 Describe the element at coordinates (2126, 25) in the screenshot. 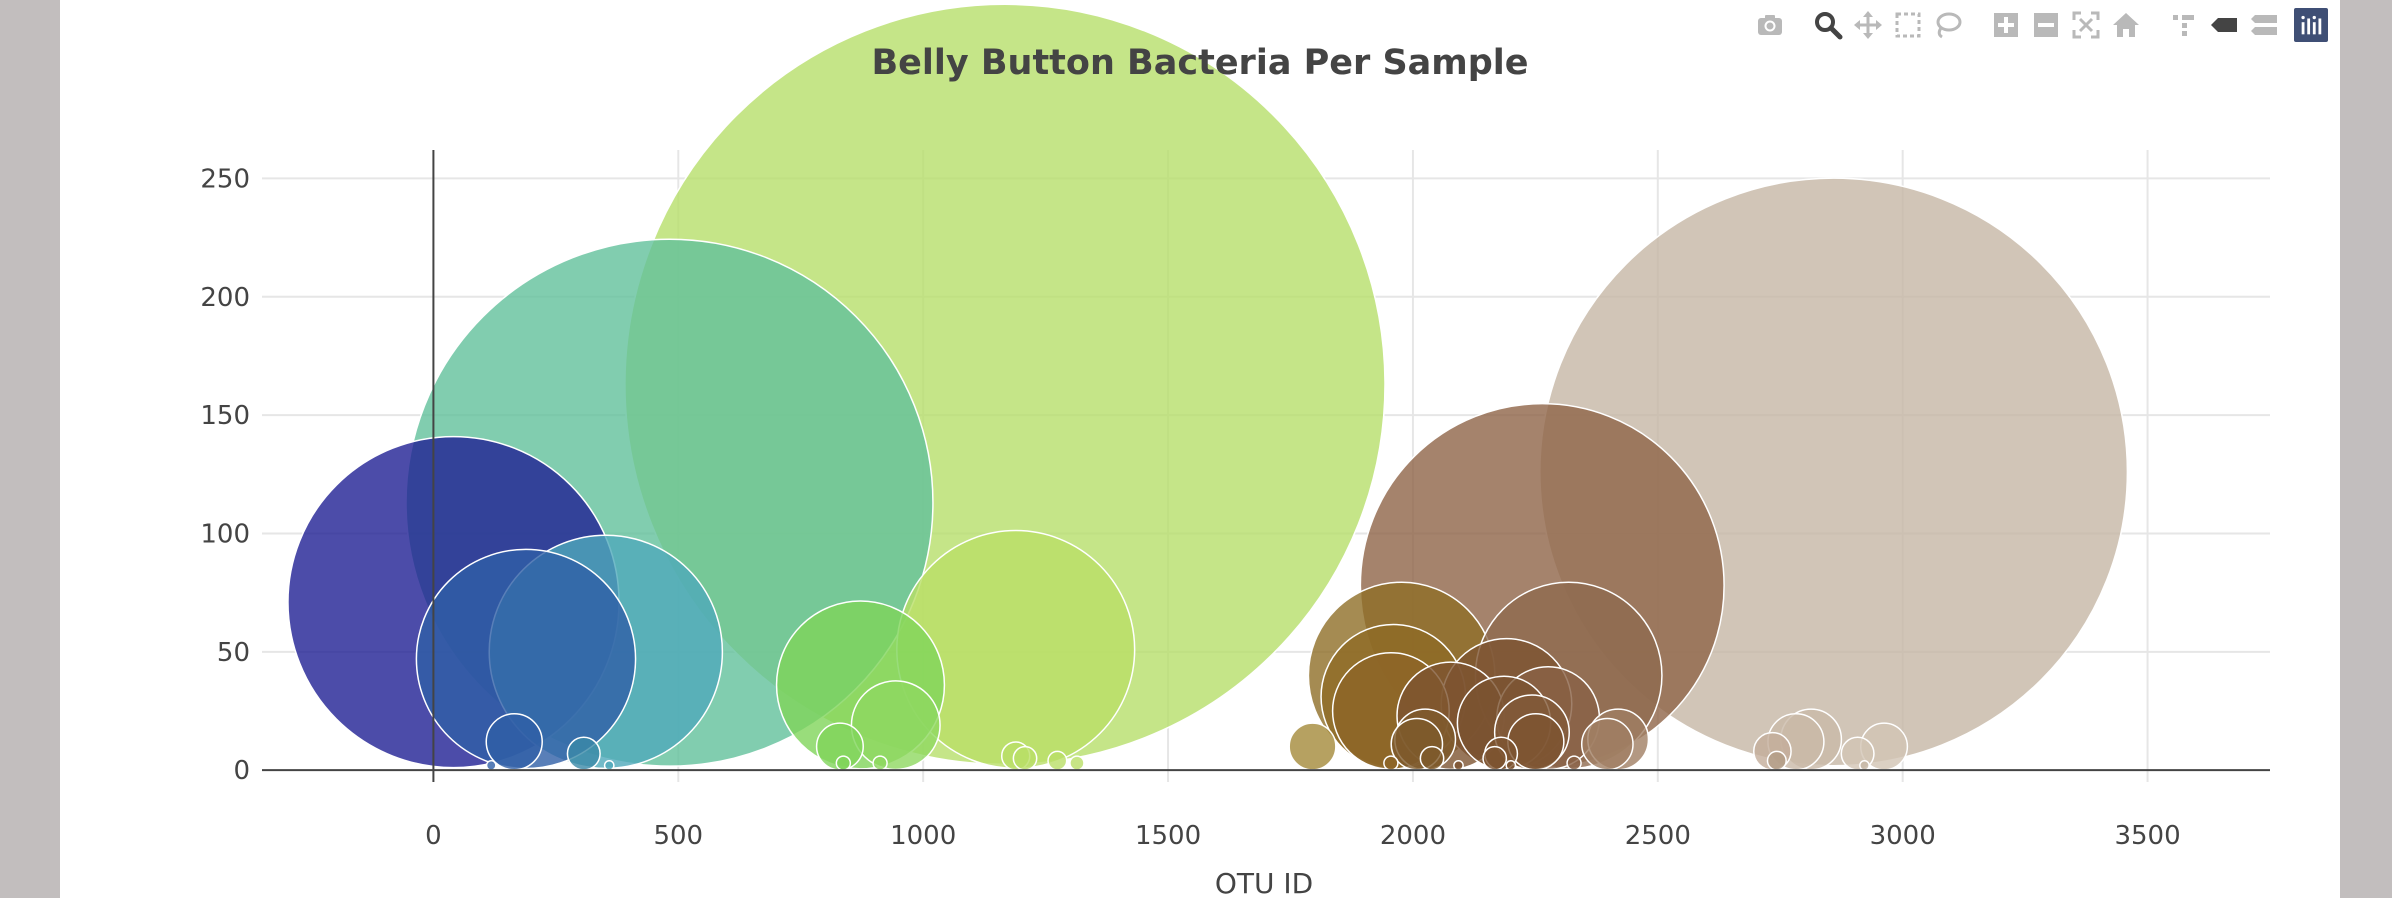

I see `reset-axes-icon` at that location.